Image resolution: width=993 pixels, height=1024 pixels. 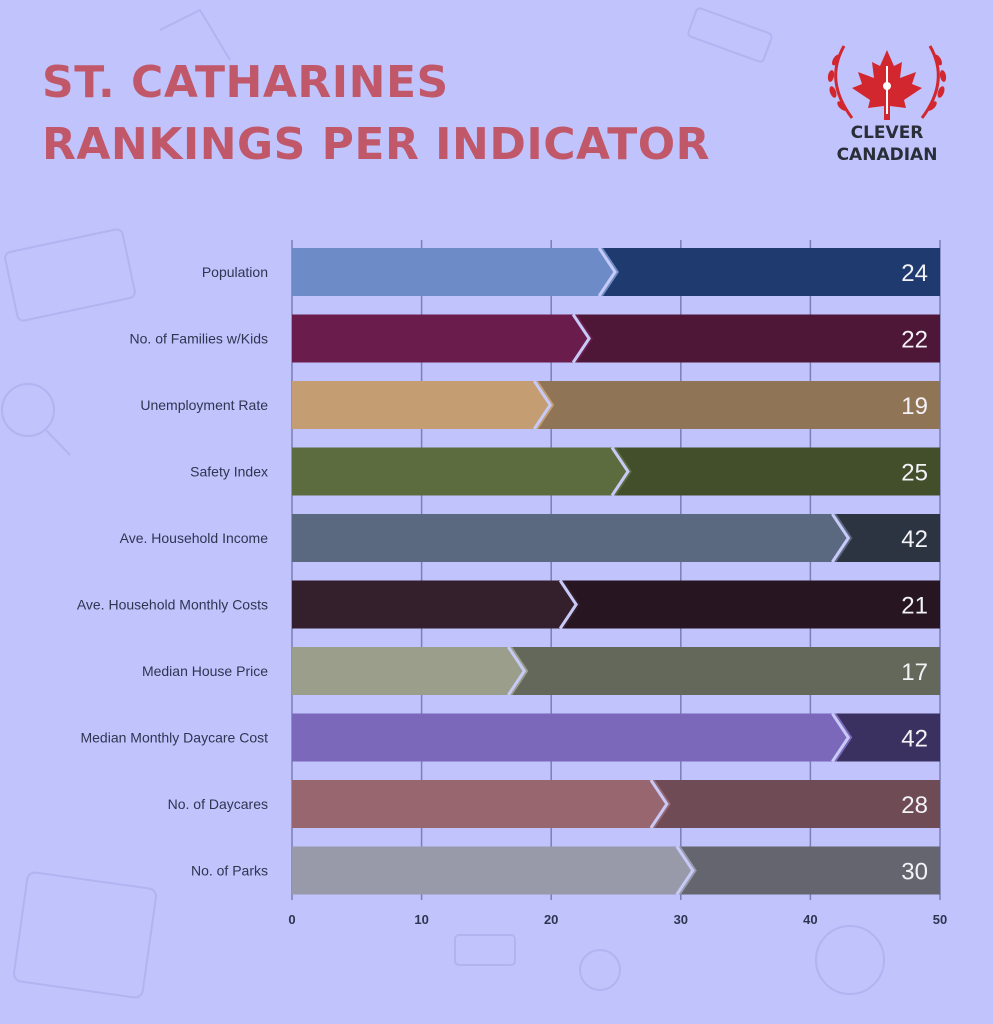 I want to click on maple-leaf-laurel-icon, so click(x=887, y=82).